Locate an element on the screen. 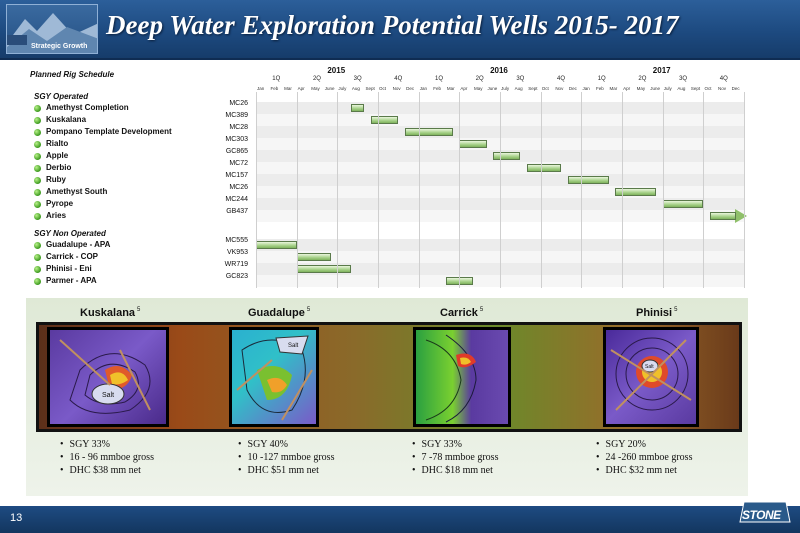 The image size is (800, 533). block-code: VK953 is located at coordinates (237, 252).